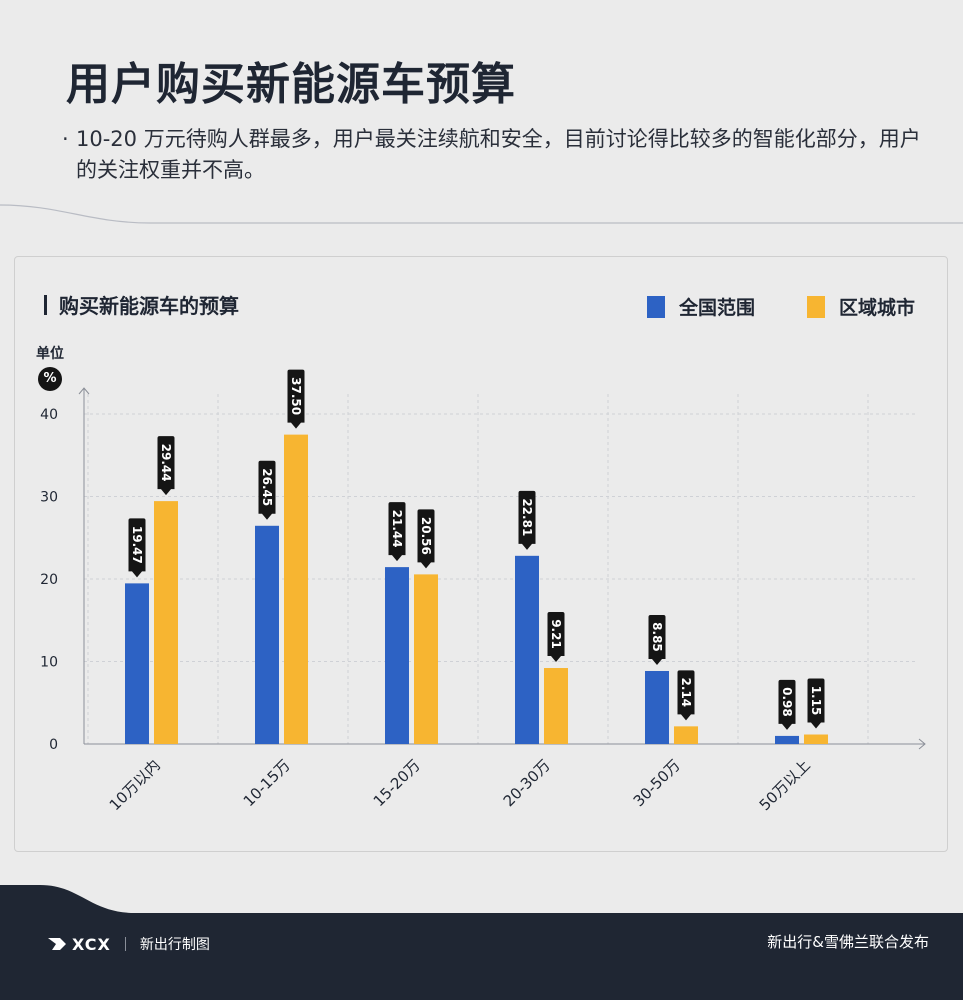  What do you see at coordinates (49, 663) in the screenshot?
I see `y-tick-label: 10` at bounding box center [49, 663].